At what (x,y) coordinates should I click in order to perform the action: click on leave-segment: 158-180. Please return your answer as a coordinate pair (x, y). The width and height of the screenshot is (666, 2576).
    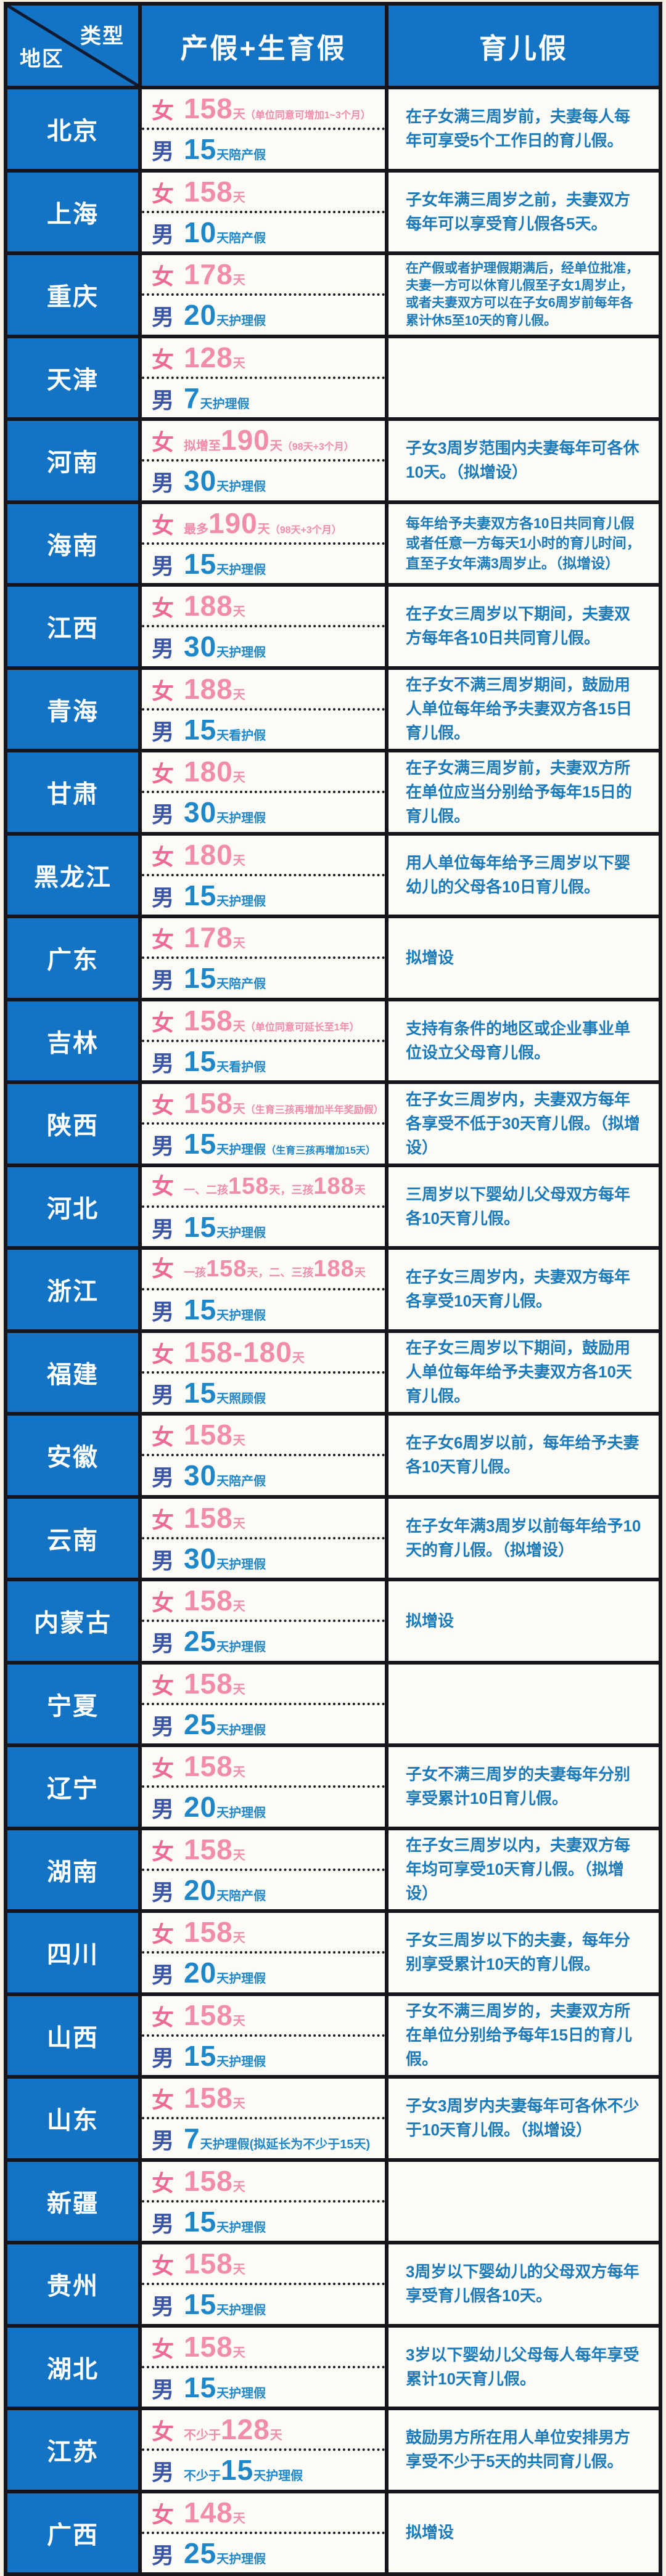
    Looking at the image, I should click on (238, 1351).